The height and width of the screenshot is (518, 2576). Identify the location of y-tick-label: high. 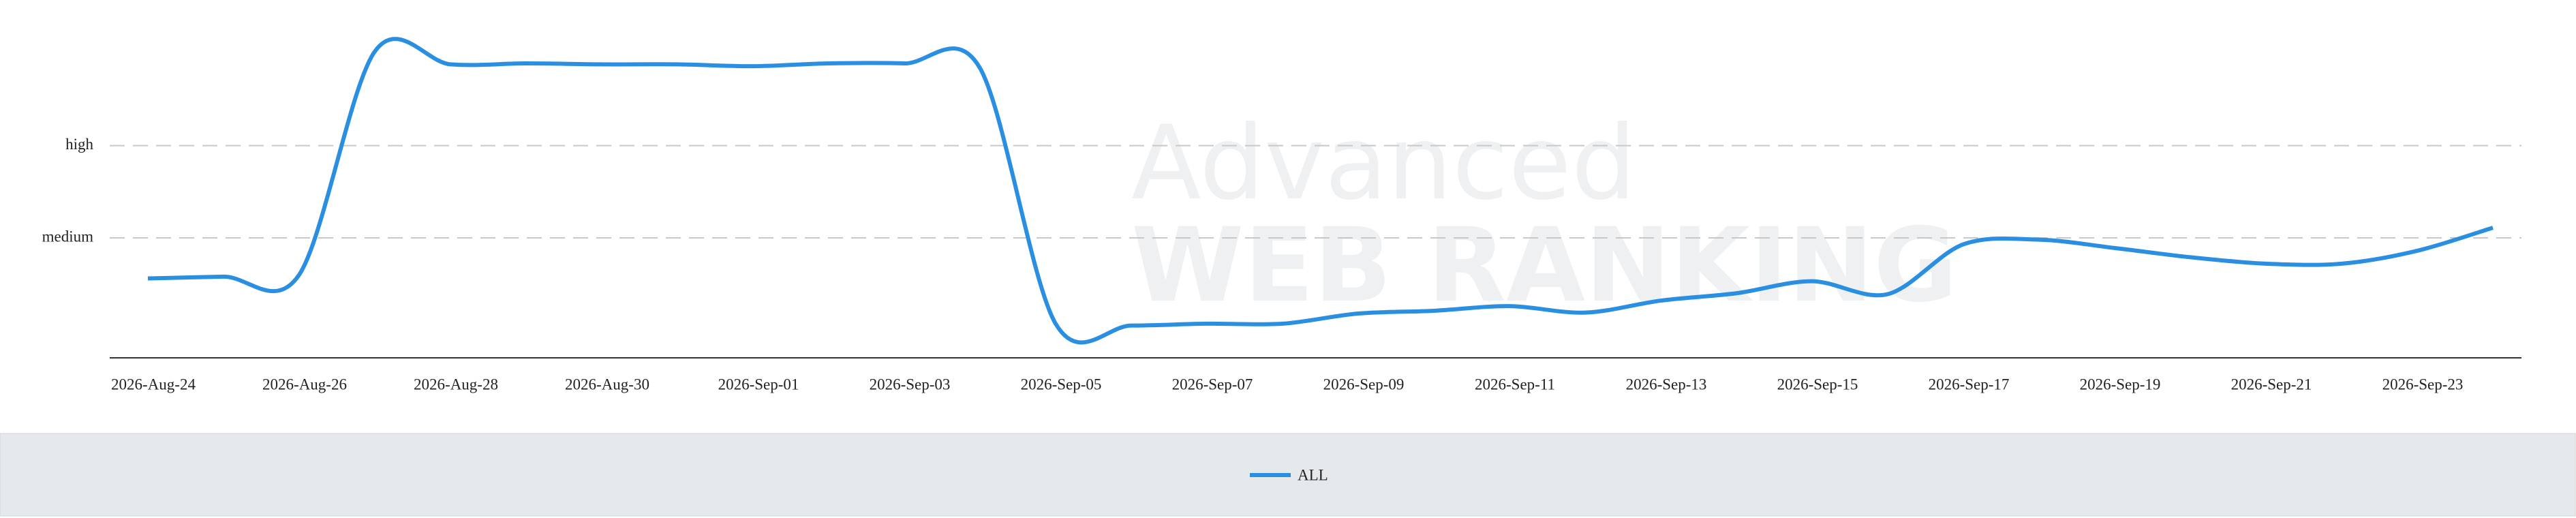
(79, 144).